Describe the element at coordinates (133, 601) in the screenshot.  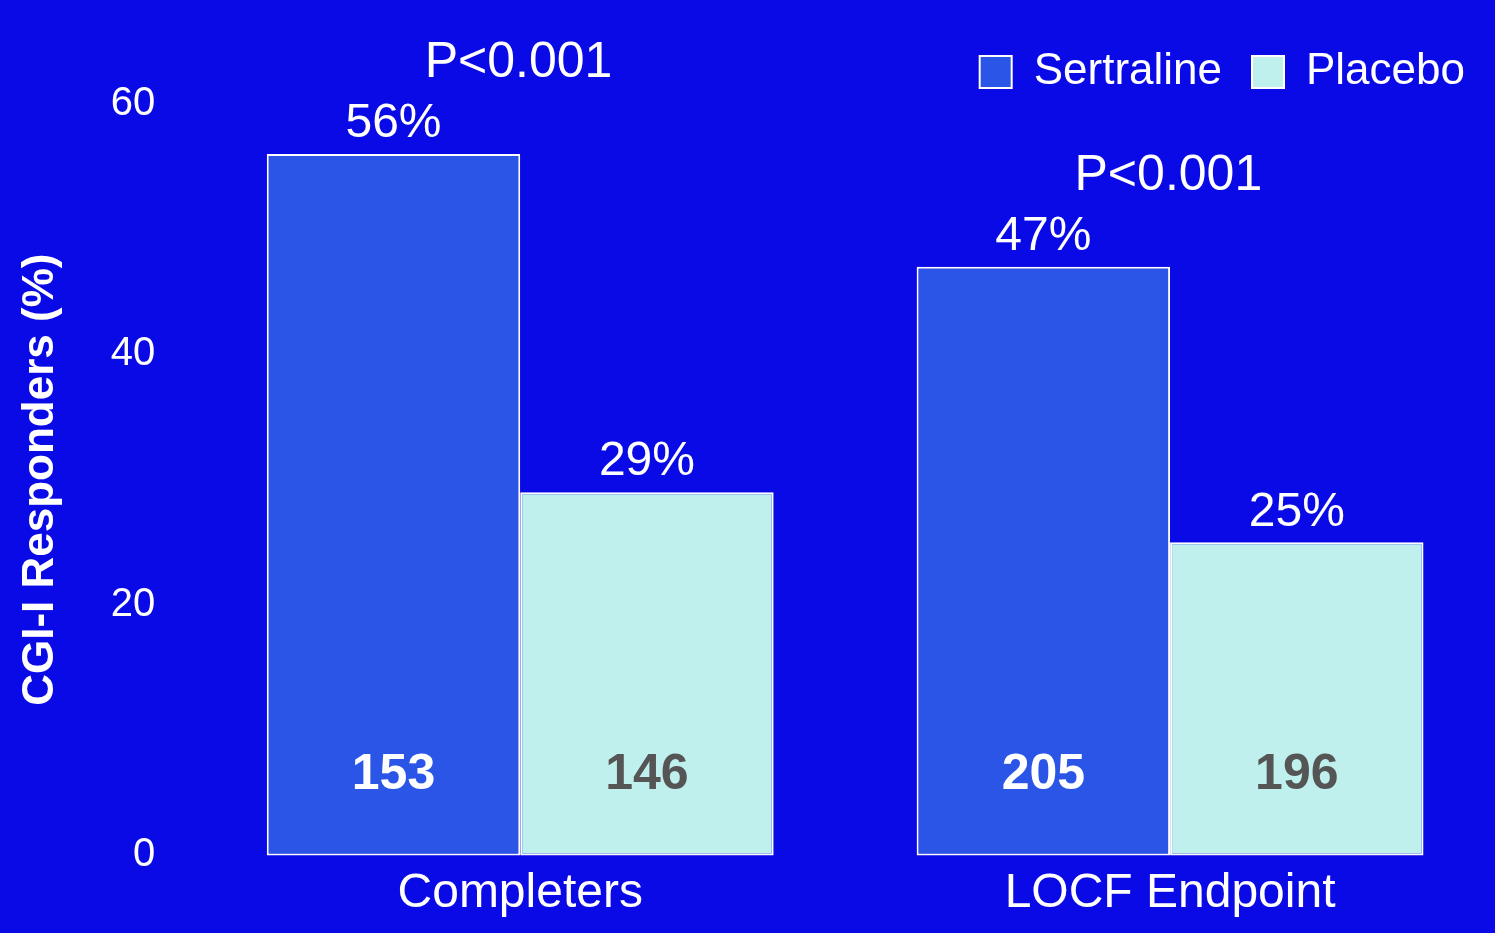
I see `y-tick-label: 20` at that location.